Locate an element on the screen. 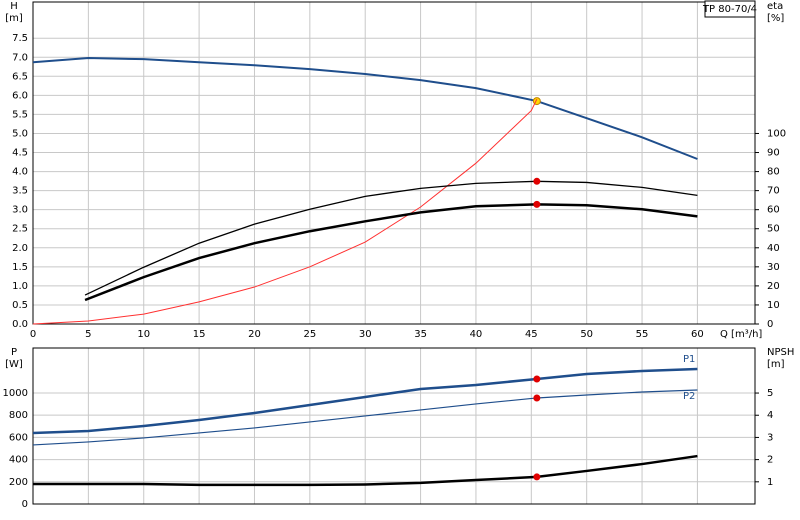 This screenshot has height=520, width=800. y-tick-label: 6.5 is located at coordinates (20, 76).